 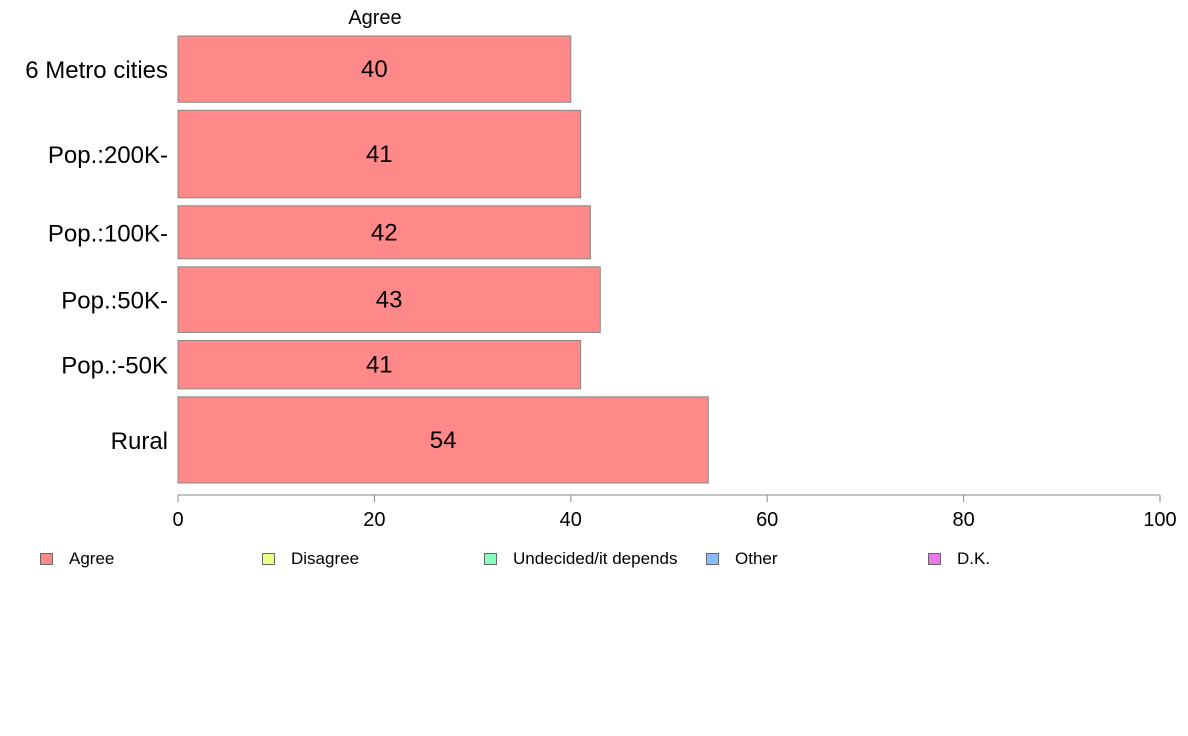 I want to click on legend-swatch-dk, so click(x=934, y=559).